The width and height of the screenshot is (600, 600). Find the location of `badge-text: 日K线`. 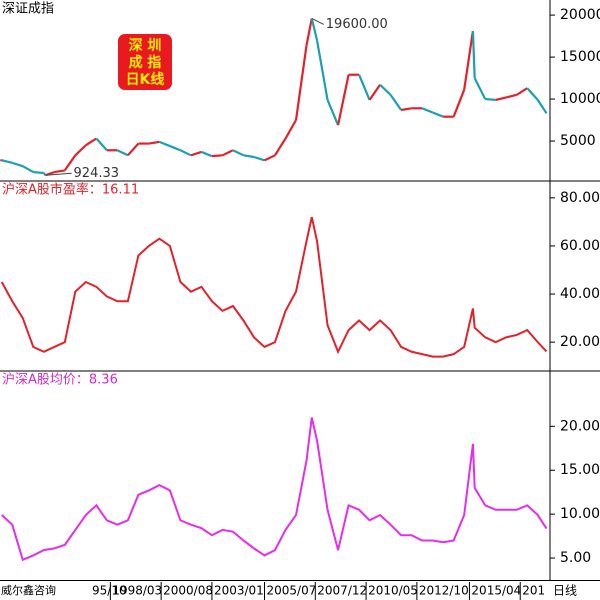

badge-text: 日K线 is located at coordinates (145, 79).